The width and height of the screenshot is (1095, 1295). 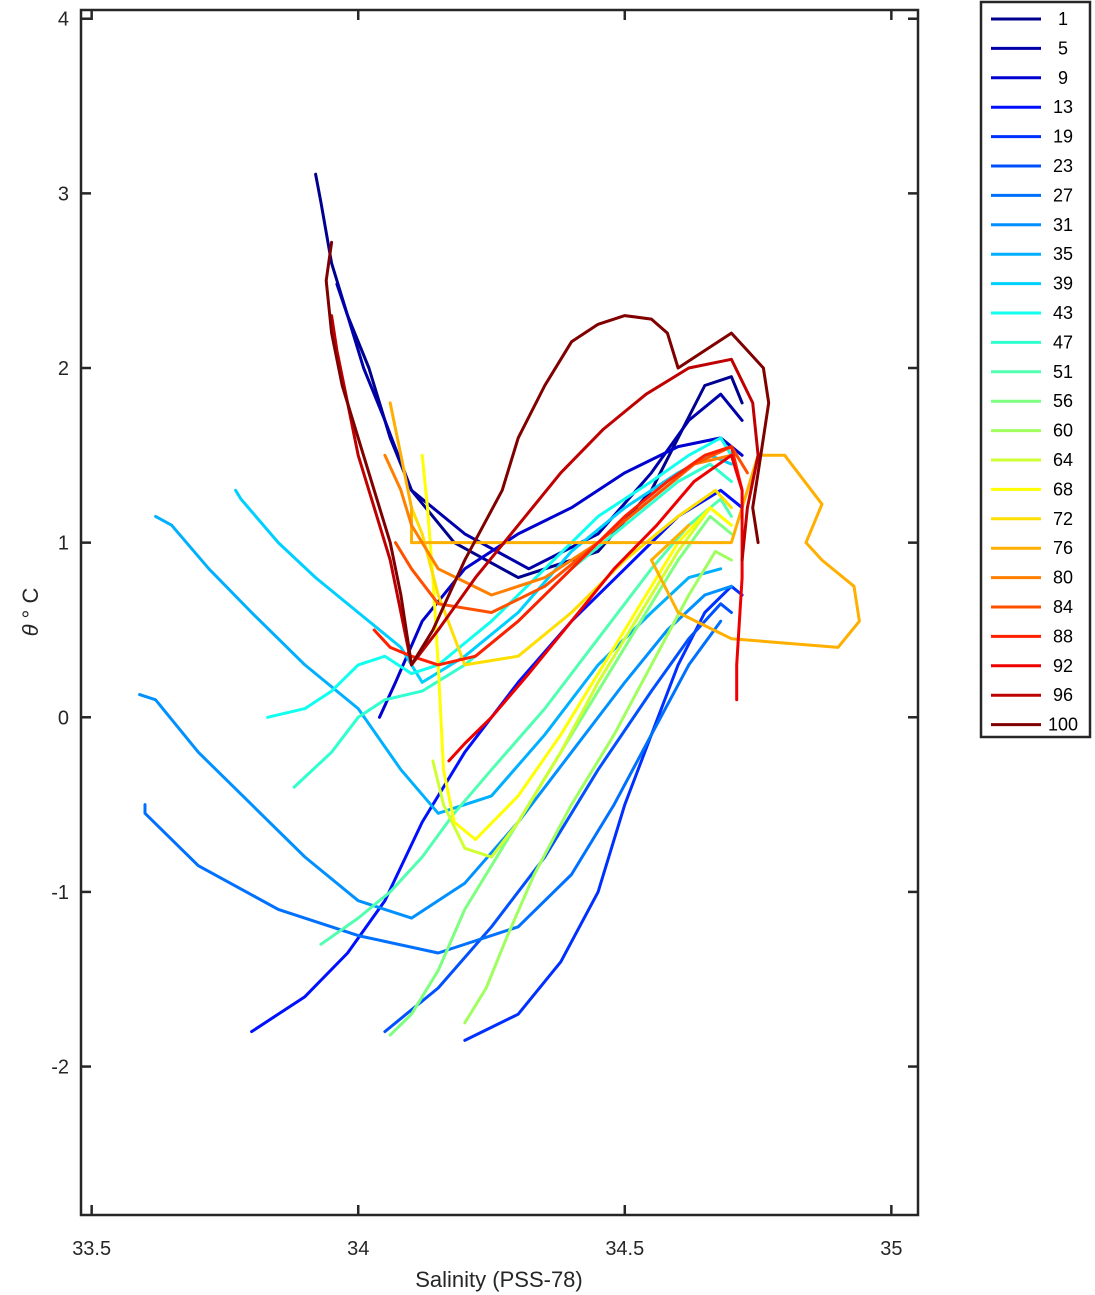 I want to click on legend-label-5: 5, so click(x=1063, y=48).